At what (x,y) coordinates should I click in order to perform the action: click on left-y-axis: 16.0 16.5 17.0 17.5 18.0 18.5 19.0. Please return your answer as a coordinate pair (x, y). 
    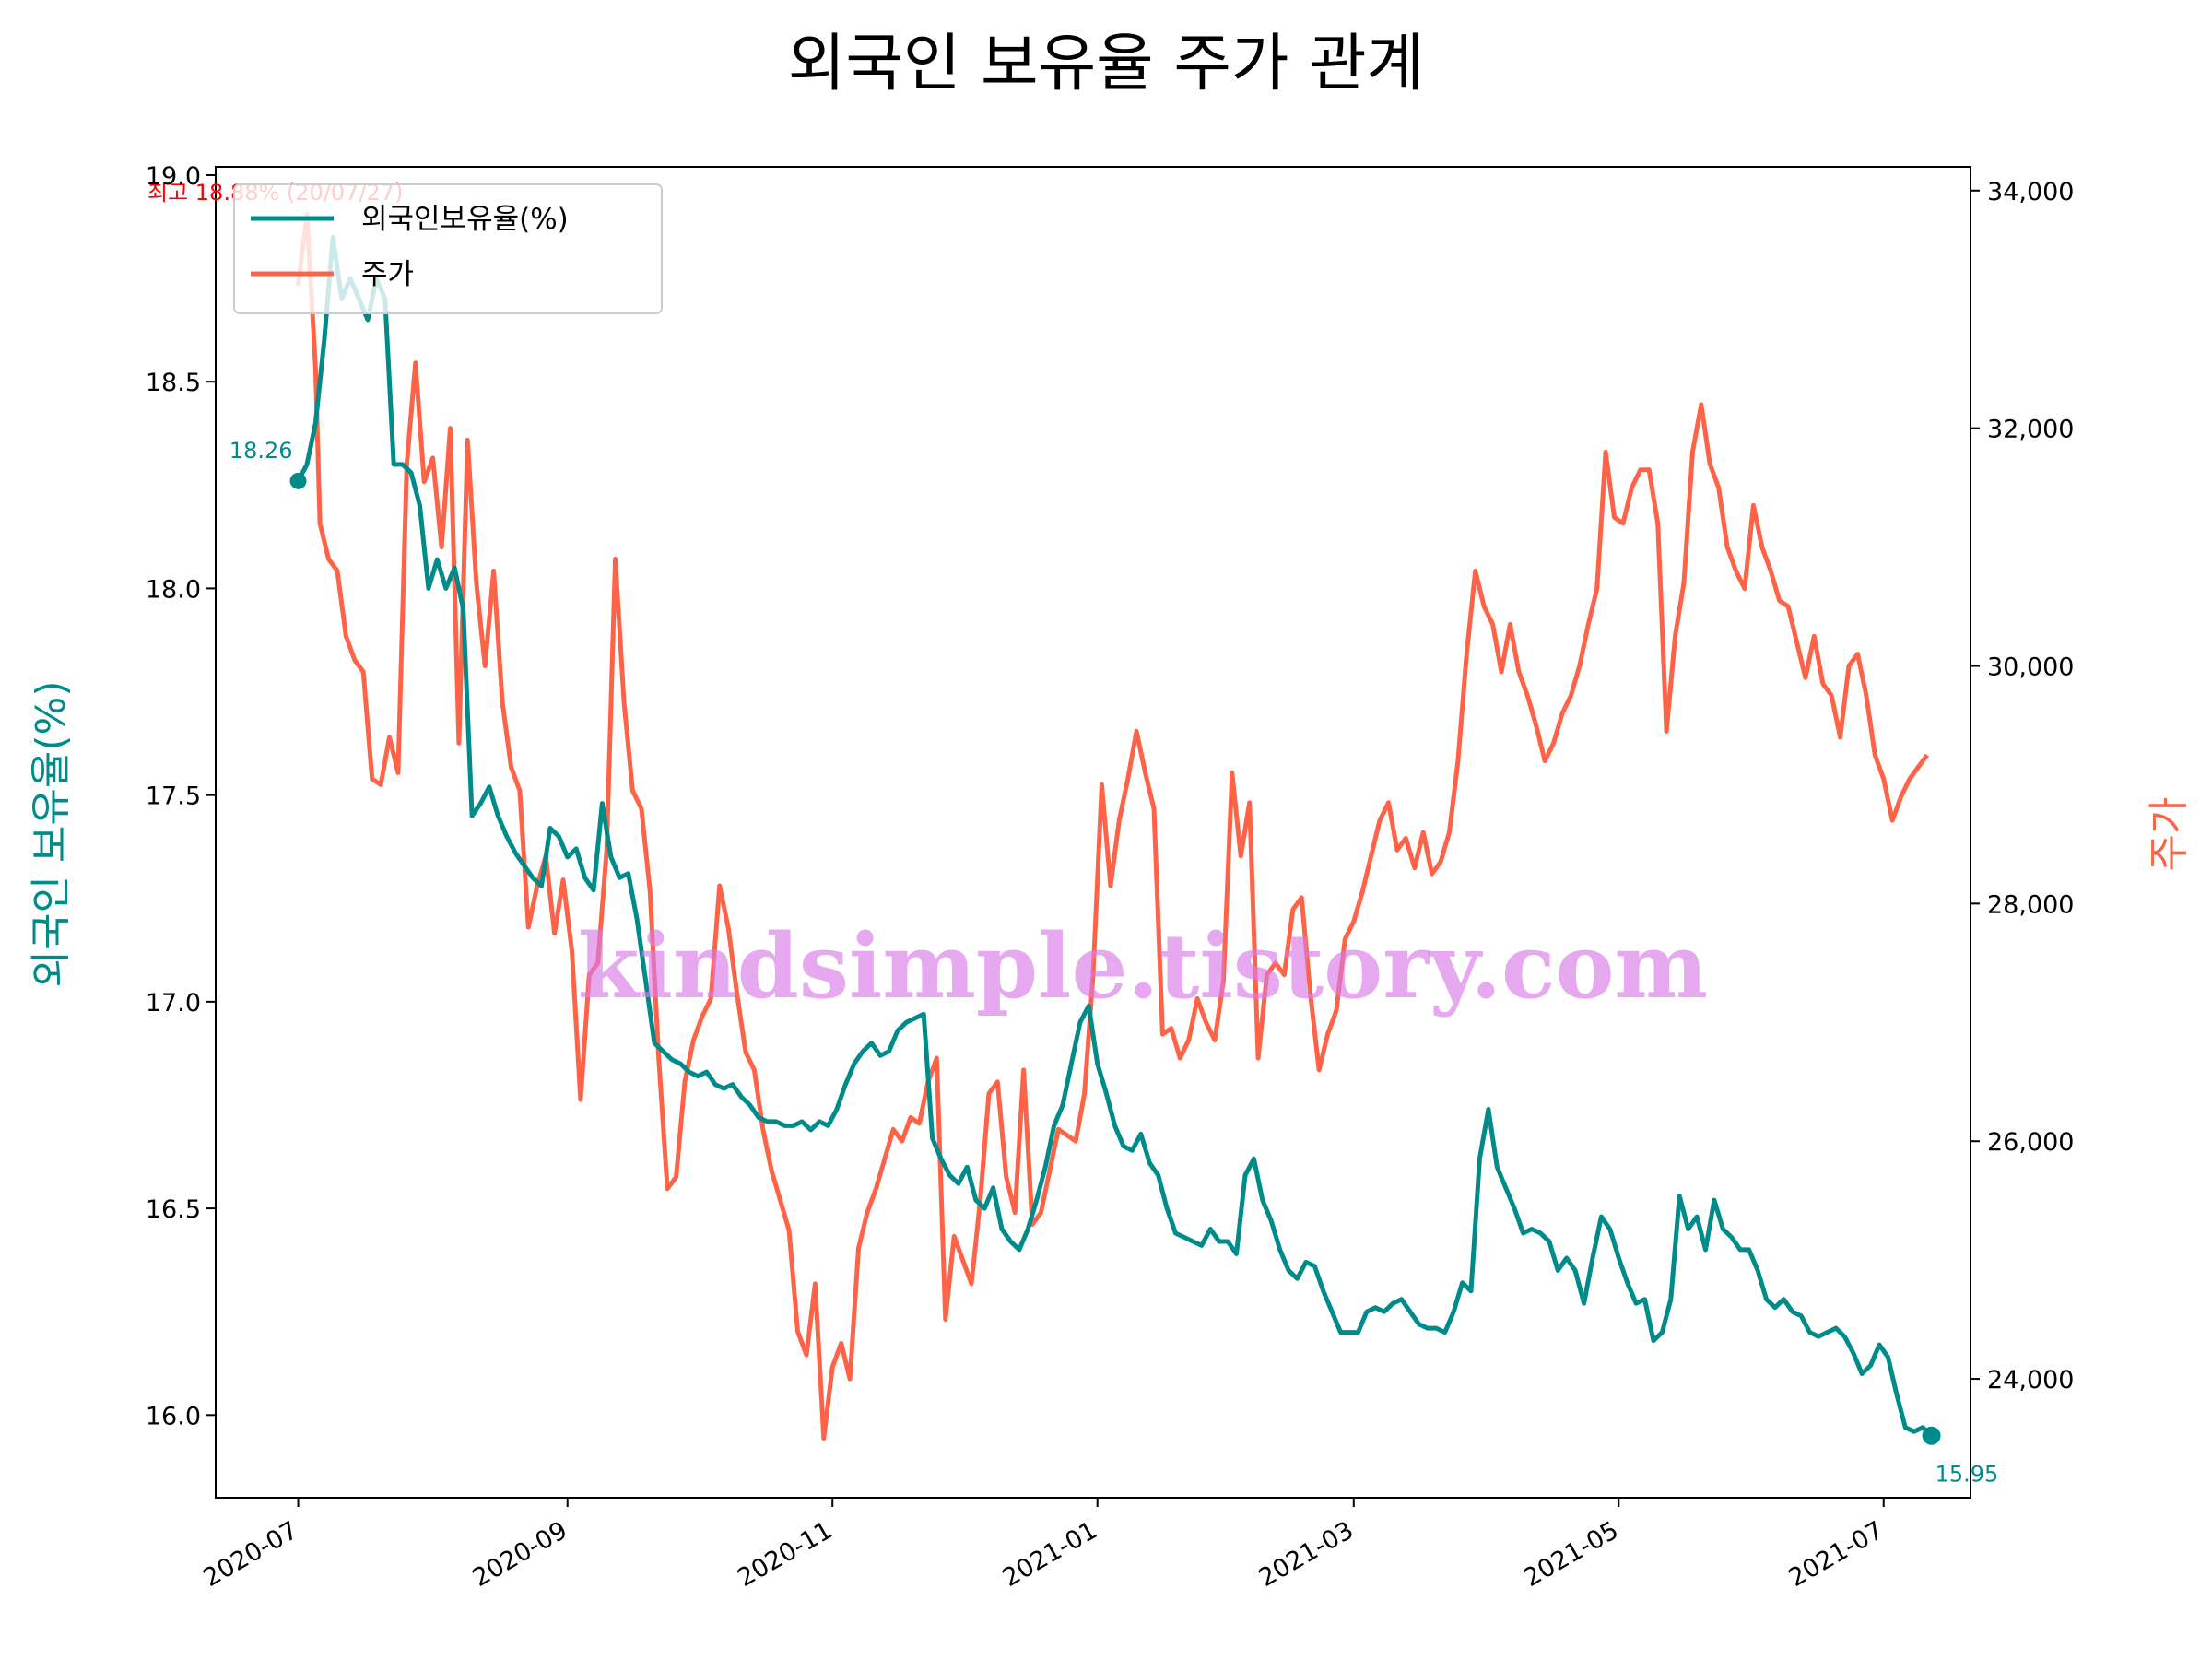
    Looking at the image, I should click on (181, 796).